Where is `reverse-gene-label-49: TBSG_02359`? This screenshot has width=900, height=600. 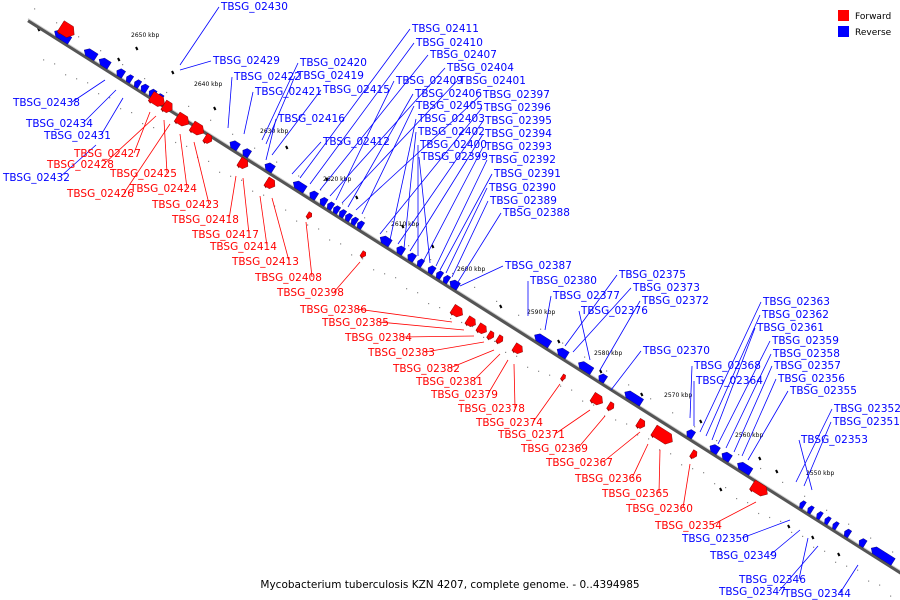 reverse-gene-label-49: TBSG_02359 is located at coordinates (805, 341).